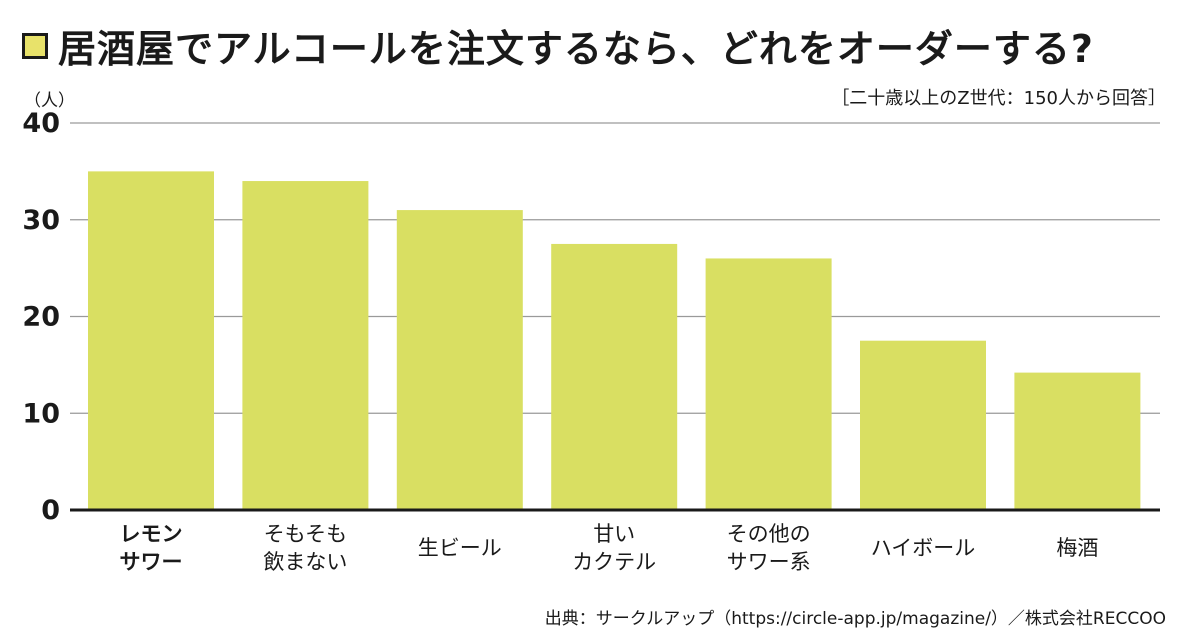 This screenshot has height=644, width=1200. I want to click on title-square-icon, so click(35, 45).